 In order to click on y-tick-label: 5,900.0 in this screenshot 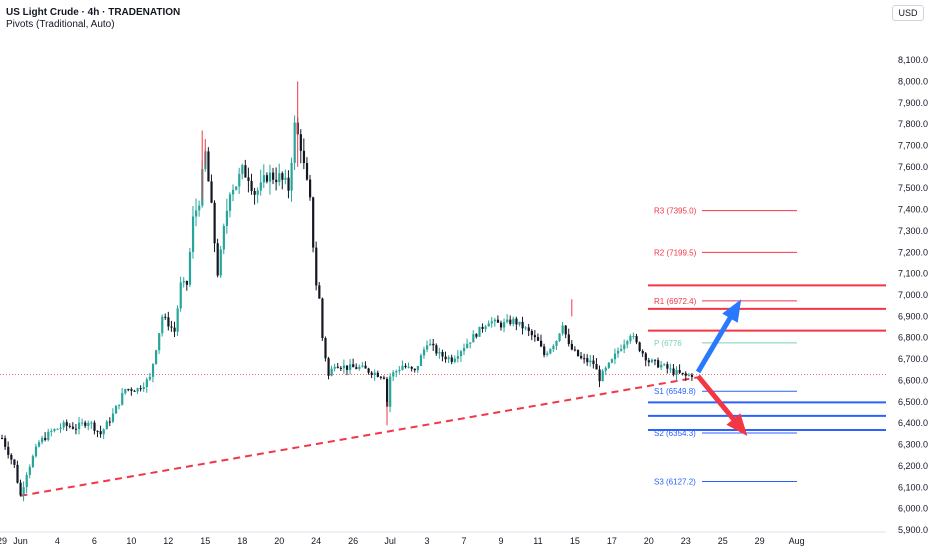, I will do `click(913, 530)`.